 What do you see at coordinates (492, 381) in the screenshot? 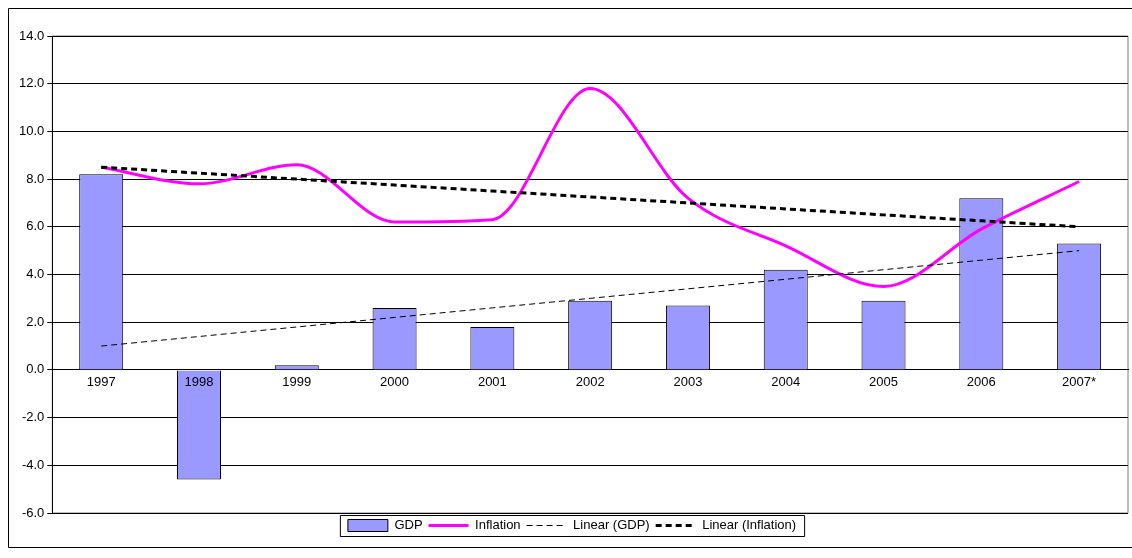
I see `x-tick-label: 2001` at bounding box center [492, 381].